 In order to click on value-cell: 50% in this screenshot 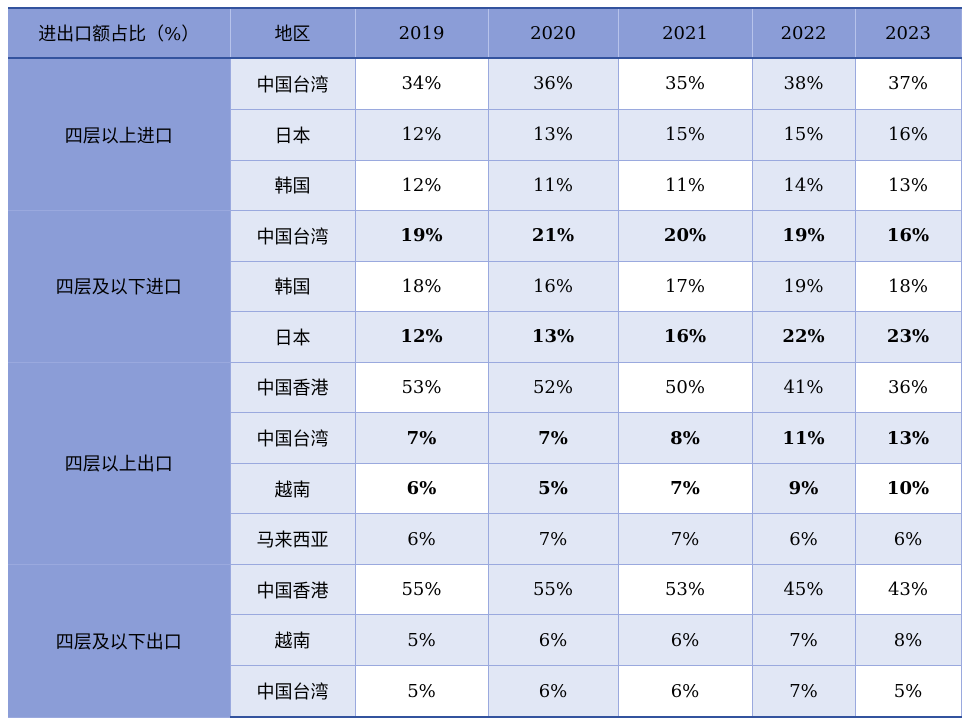, I will do `click(685, 387)`.